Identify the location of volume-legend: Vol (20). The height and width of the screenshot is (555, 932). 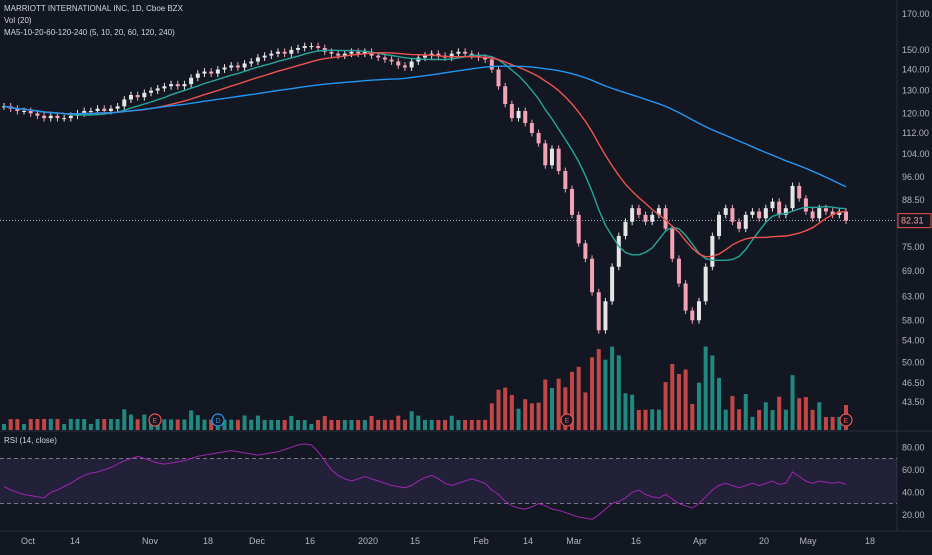
(18, 20).